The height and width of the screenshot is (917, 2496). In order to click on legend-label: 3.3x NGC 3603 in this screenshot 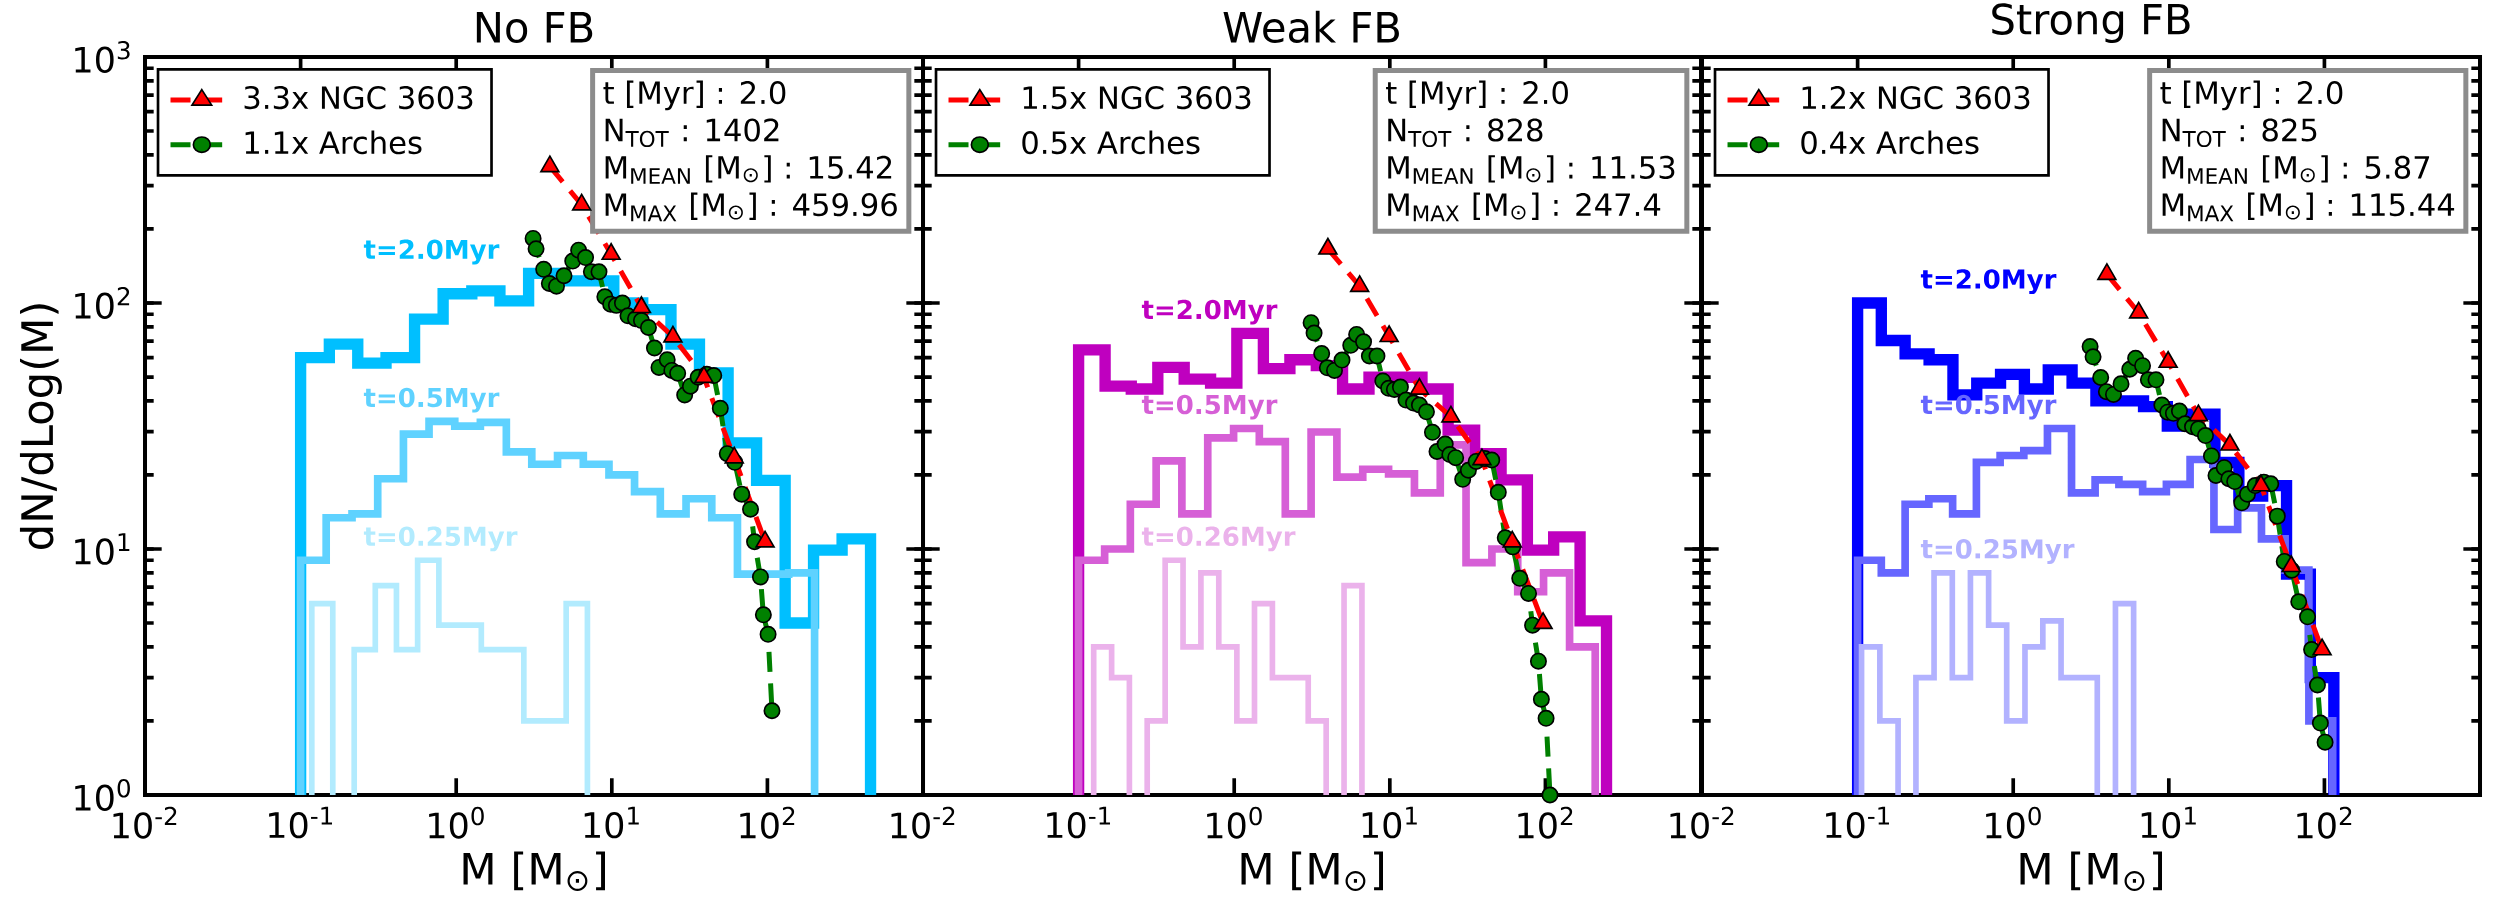, I will do `click(358, 98)`.